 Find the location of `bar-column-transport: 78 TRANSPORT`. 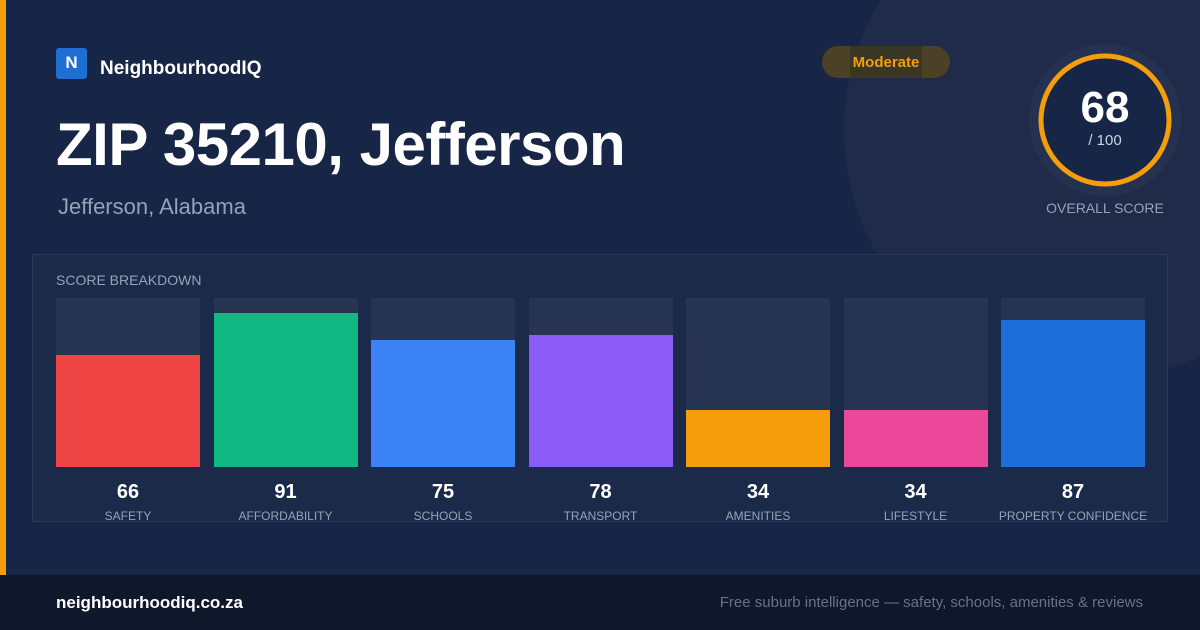

bar-column-transport: 78 TRANSPORT is located at coordinates (600, 411).